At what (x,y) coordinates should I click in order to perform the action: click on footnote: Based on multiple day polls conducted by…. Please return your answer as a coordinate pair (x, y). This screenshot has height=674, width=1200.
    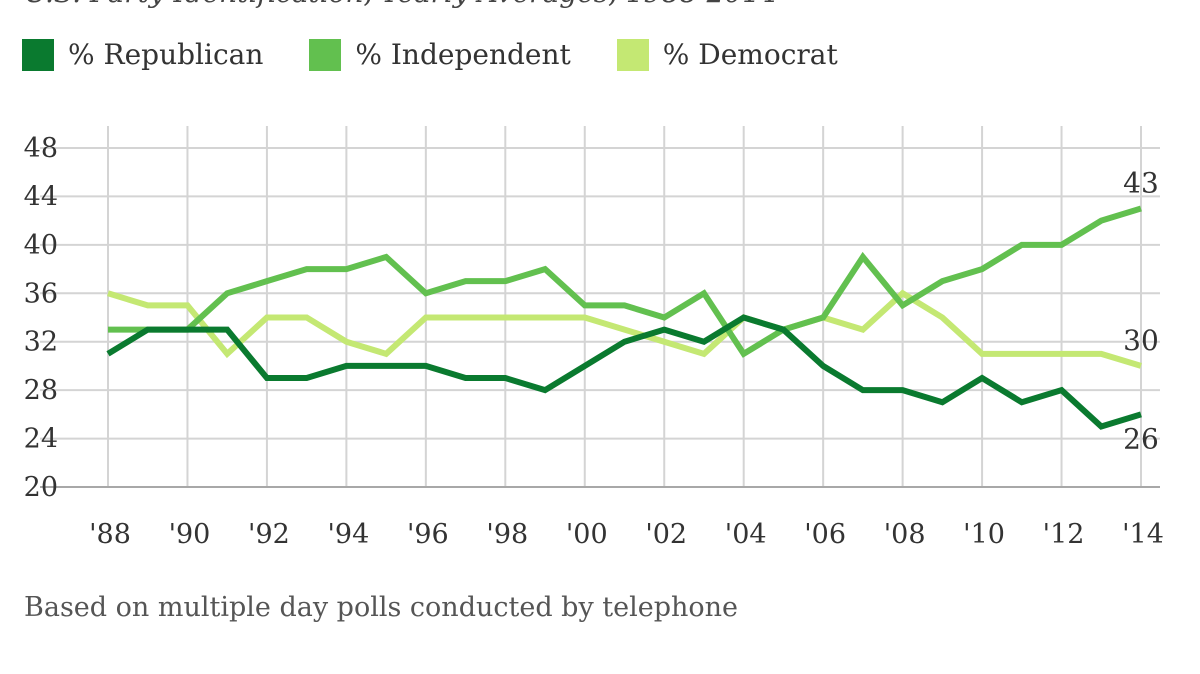
    Looking at the image, I should click on (381, 607).